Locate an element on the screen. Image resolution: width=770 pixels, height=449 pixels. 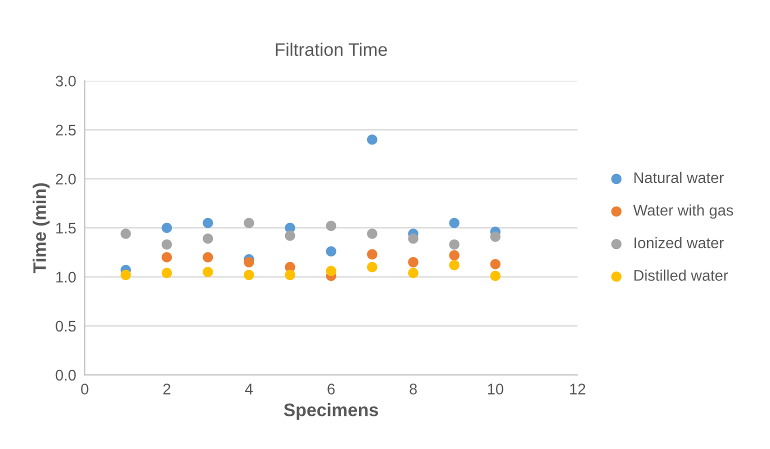
y-tick-label: 2.0 is located at coordinates (66, 179).